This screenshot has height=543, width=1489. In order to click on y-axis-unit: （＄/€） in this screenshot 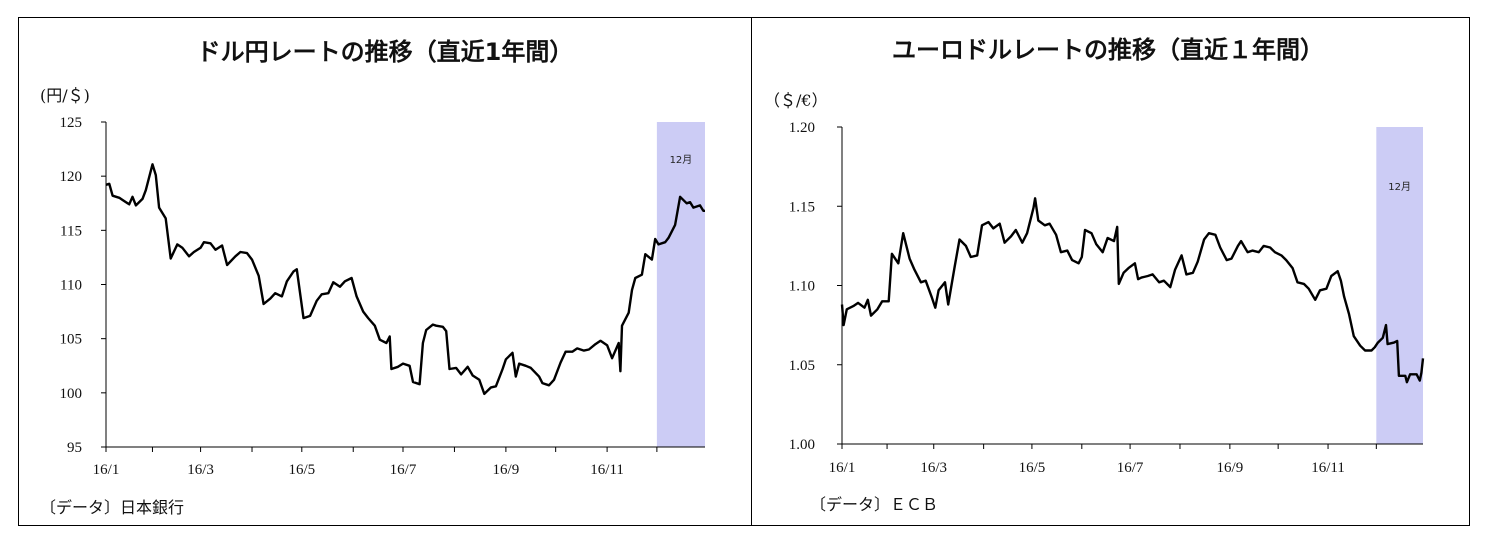, I will do `click(796, 100)`.